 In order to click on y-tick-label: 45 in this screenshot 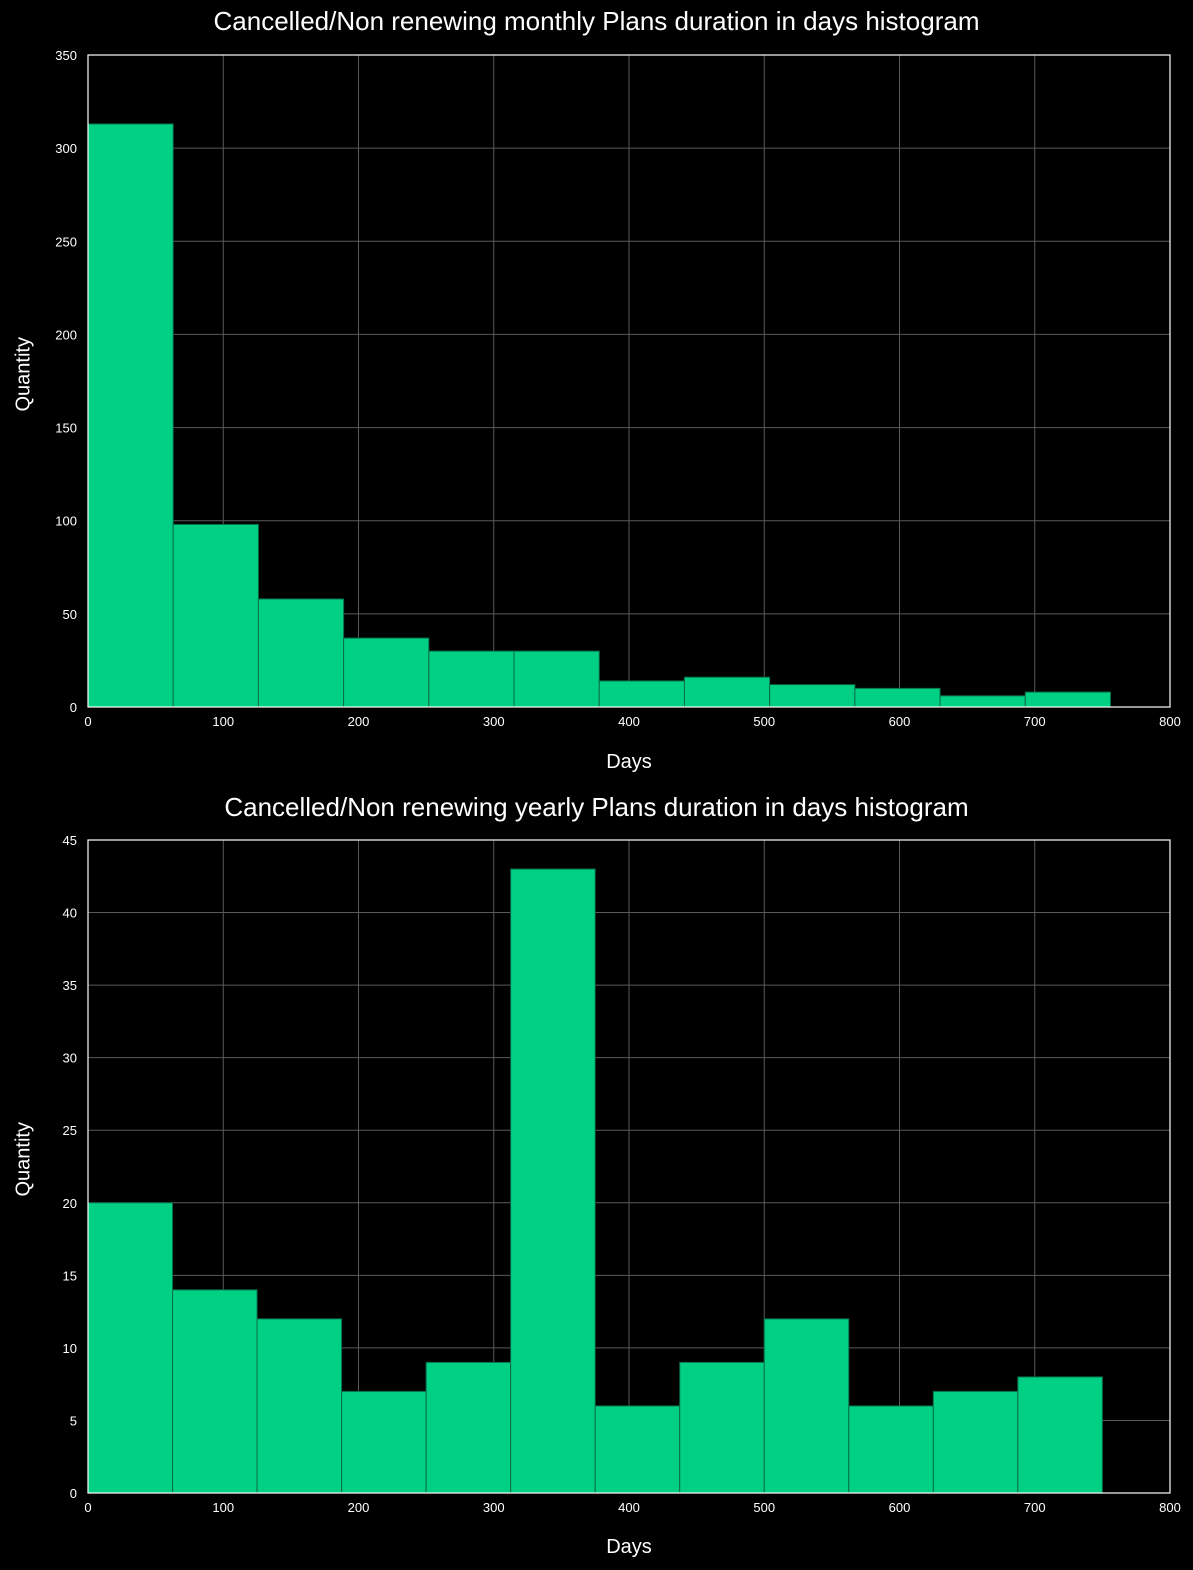, I will do `click(70, 840)`.